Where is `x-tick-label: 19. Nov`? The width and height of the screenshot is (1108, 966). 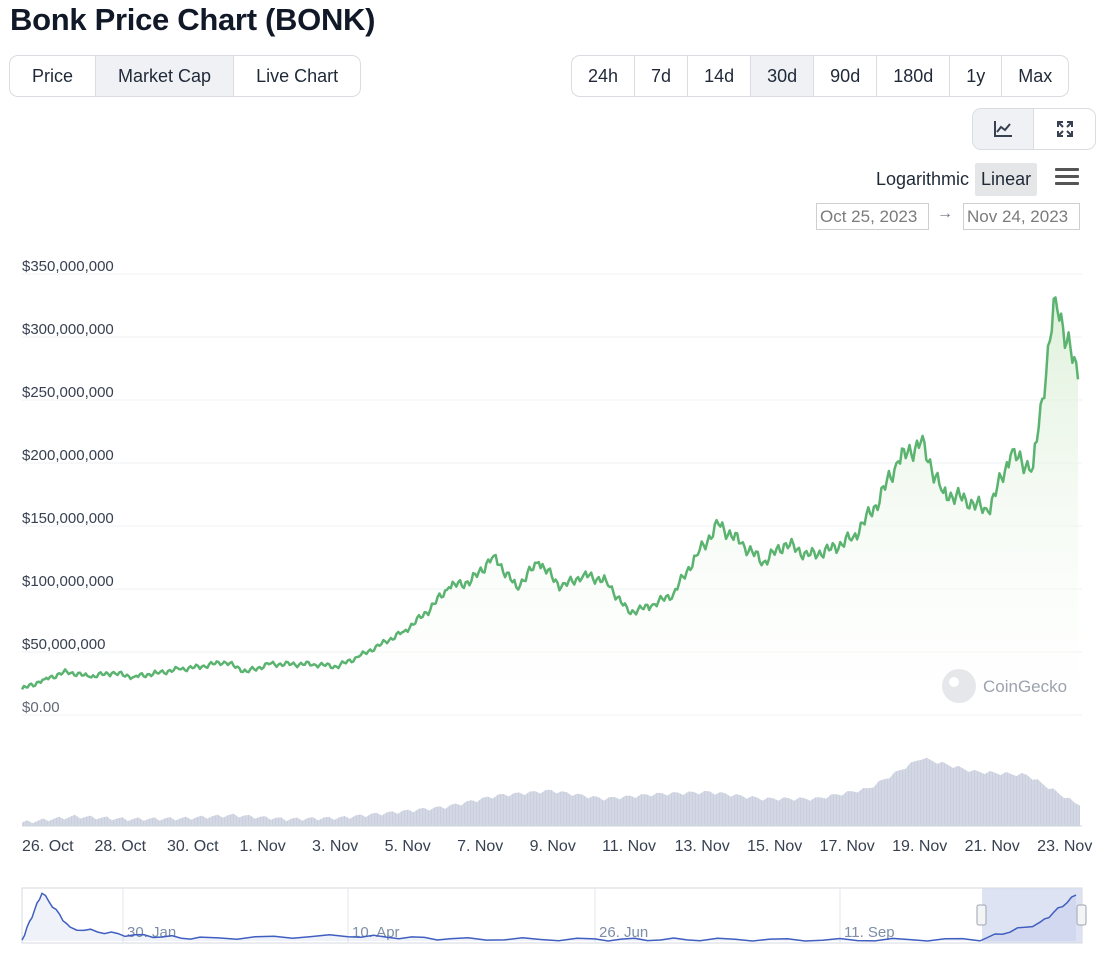
x-tick-label: 19. Nov is located at coordinates (919, 846).